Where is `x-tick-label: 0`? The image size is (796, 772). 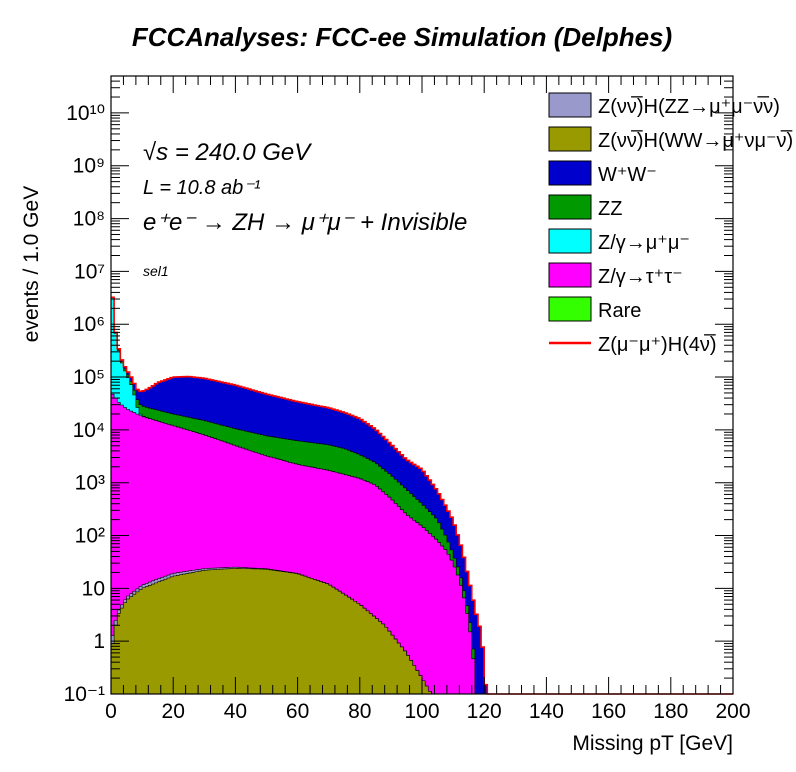
x-tick-label: 0 is located at coordinates (111, 711).